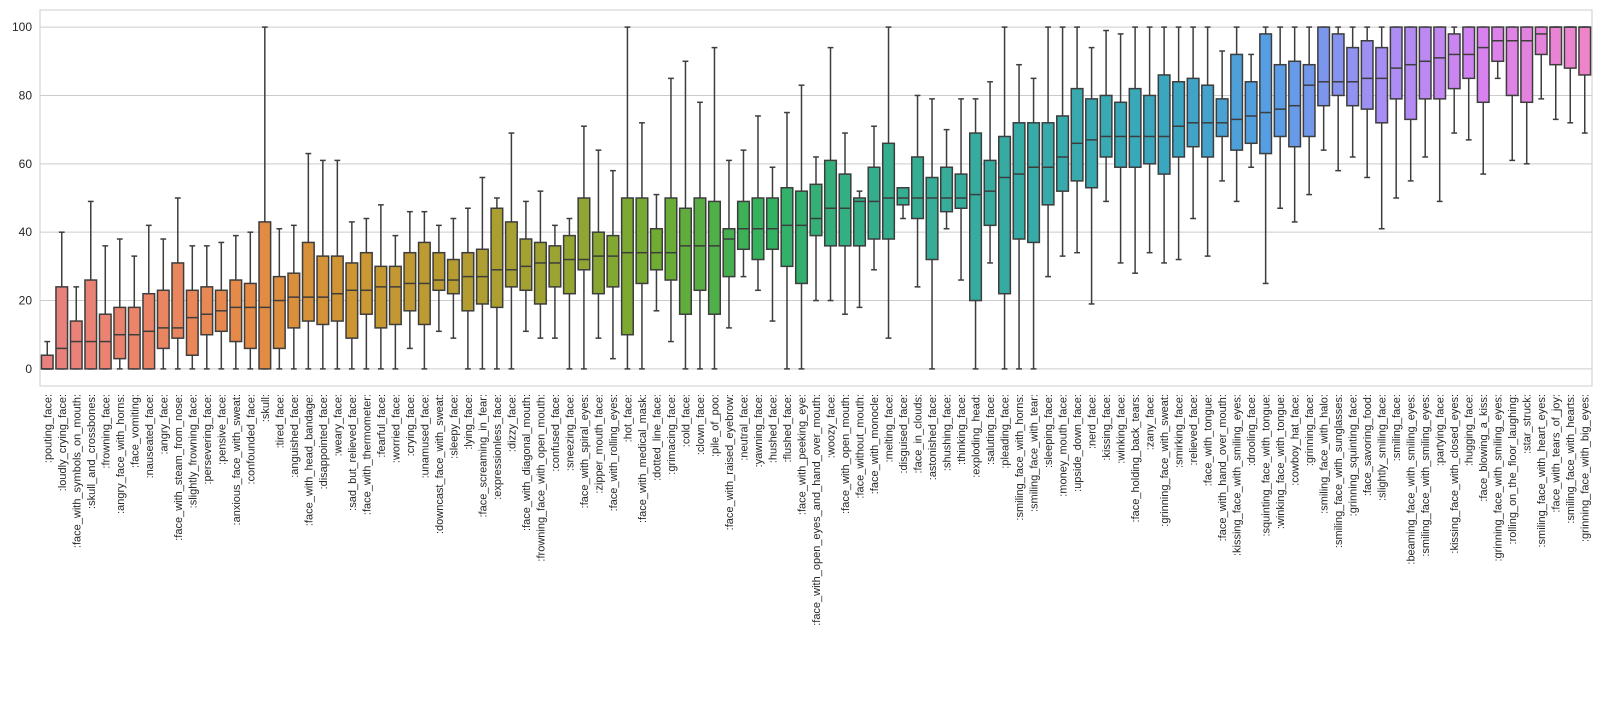  I want to click on x-tick-label: :partying_face:, so click(1441, 430).